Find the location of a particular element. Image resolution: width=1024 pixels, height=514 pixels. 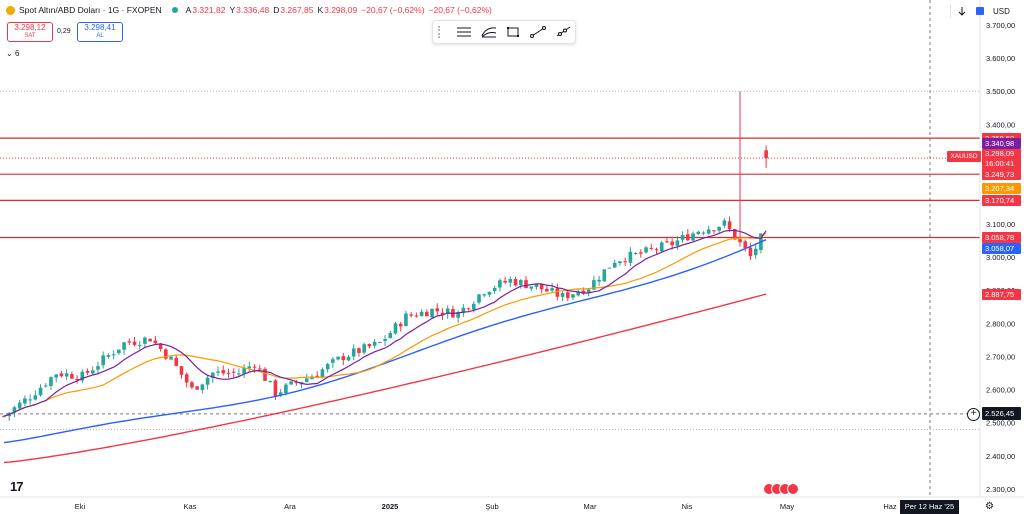

sell-price: 3.298,12 is located at coordinates (30, 27).